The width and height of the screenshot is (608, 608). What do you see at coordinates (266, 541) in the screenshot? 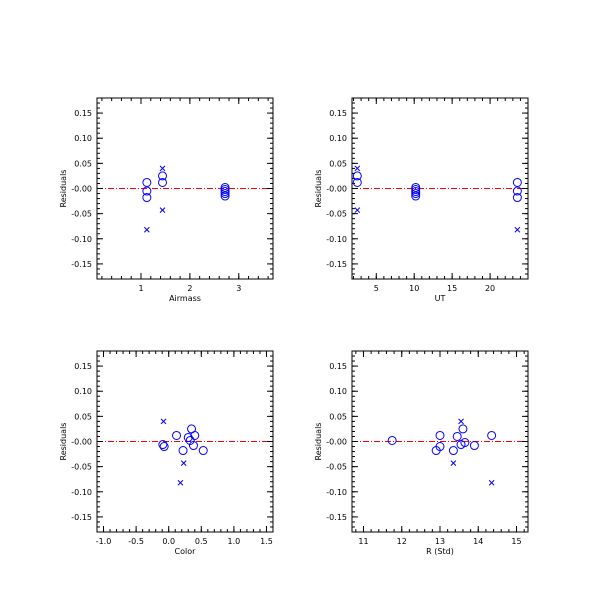
I see `x-tick-label: 1.5` at bounding box center [266, 541].